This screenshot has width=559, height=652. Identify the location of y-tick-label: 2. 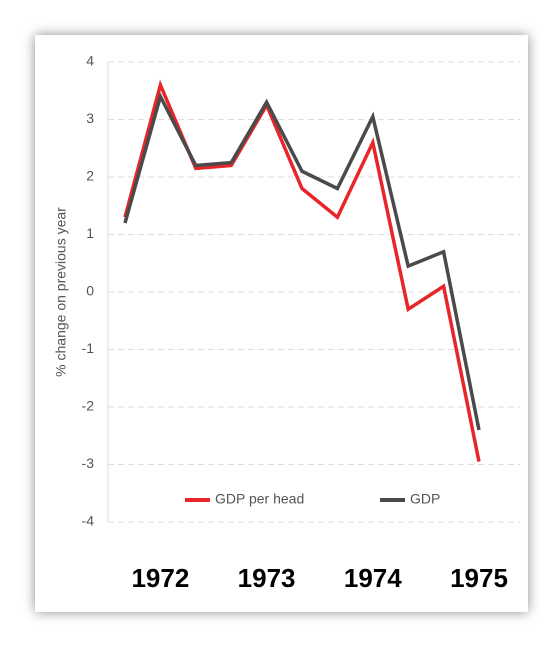
(90, 176).